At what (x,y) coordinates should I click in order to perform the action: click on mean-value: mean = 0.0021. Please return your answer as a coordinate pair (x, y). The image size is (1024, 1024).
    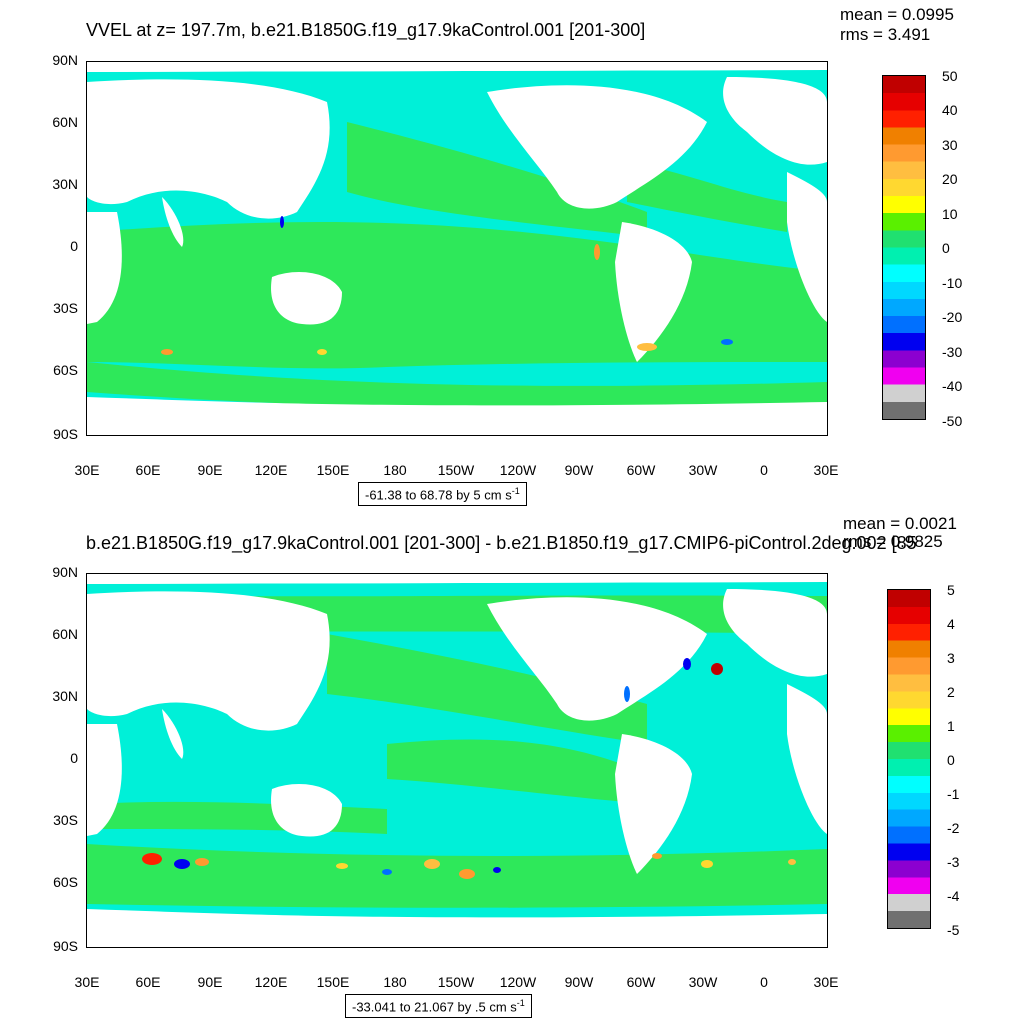
    Looking at the image, I should click on (900, 523).